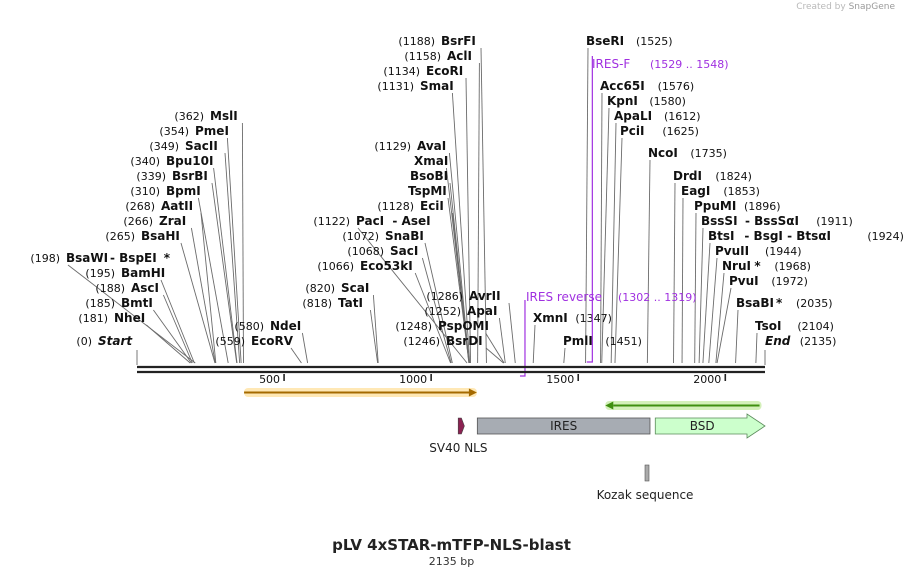 This screenshot has width=903, height=576. What do you see at coordinates (755, 303) in the screenshot?
I see `site-name-bsabi: BsaBI` at bounding box center [755, 303].